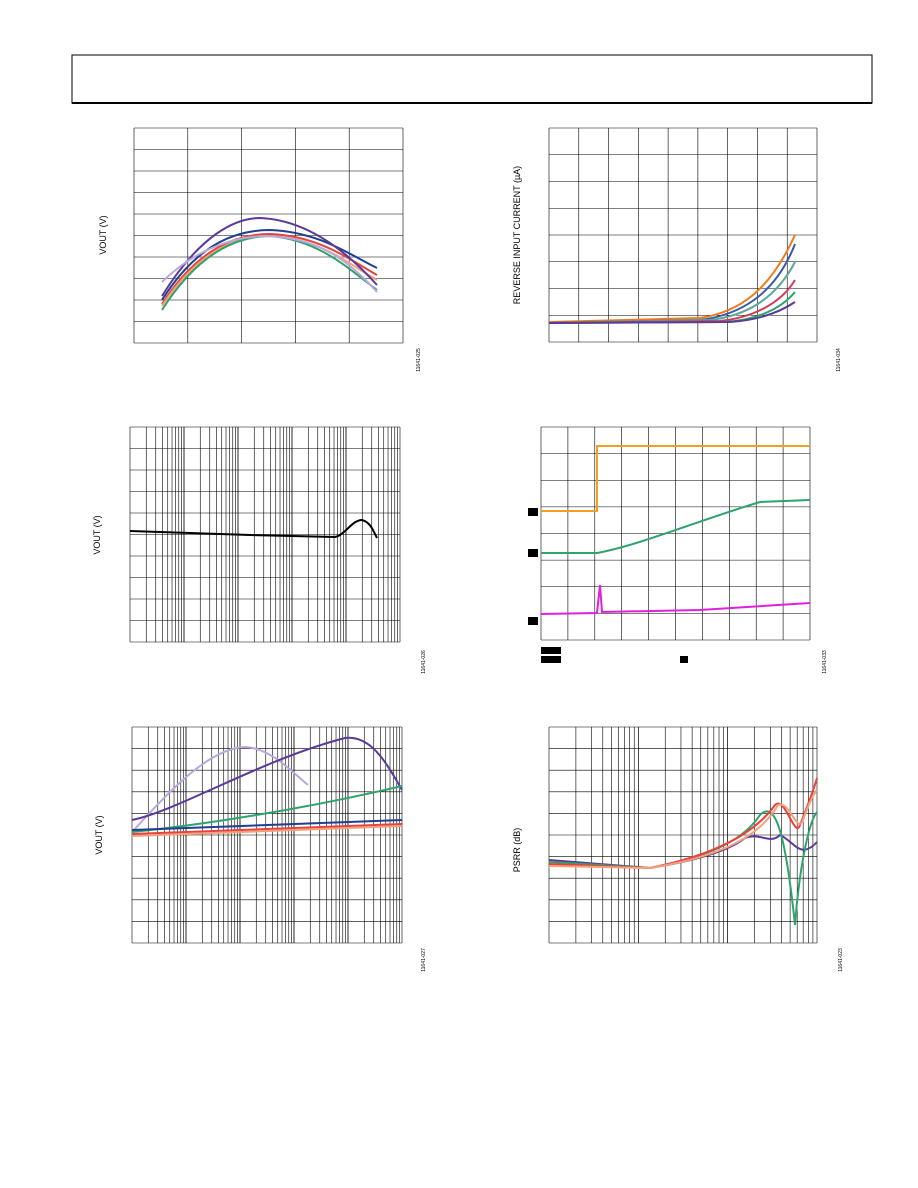 The image size is (918, 1188). I want to click on figure-id: 11641-026, so click(424, 662).